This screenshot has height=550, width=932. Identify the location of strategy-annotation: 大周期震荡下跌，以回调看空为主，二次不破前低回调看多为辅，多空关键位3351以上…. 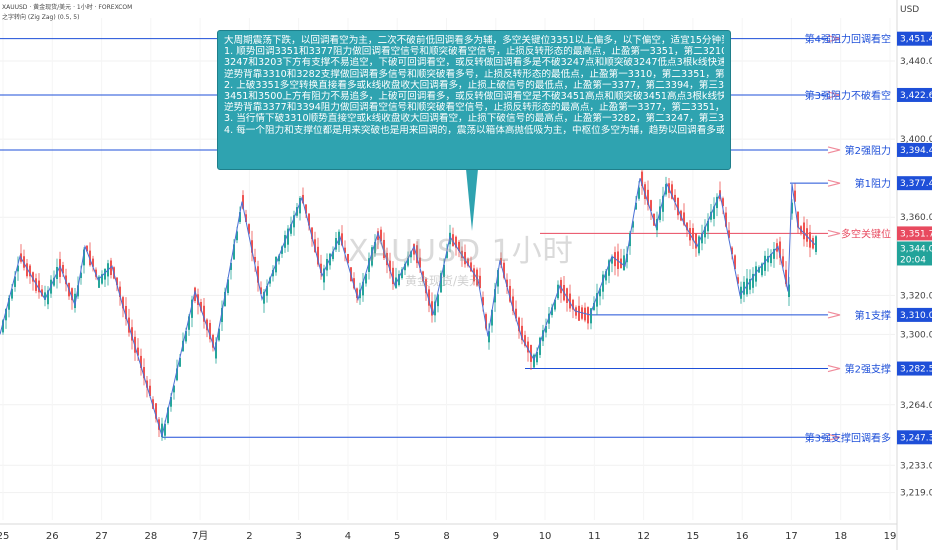
(474, 100).